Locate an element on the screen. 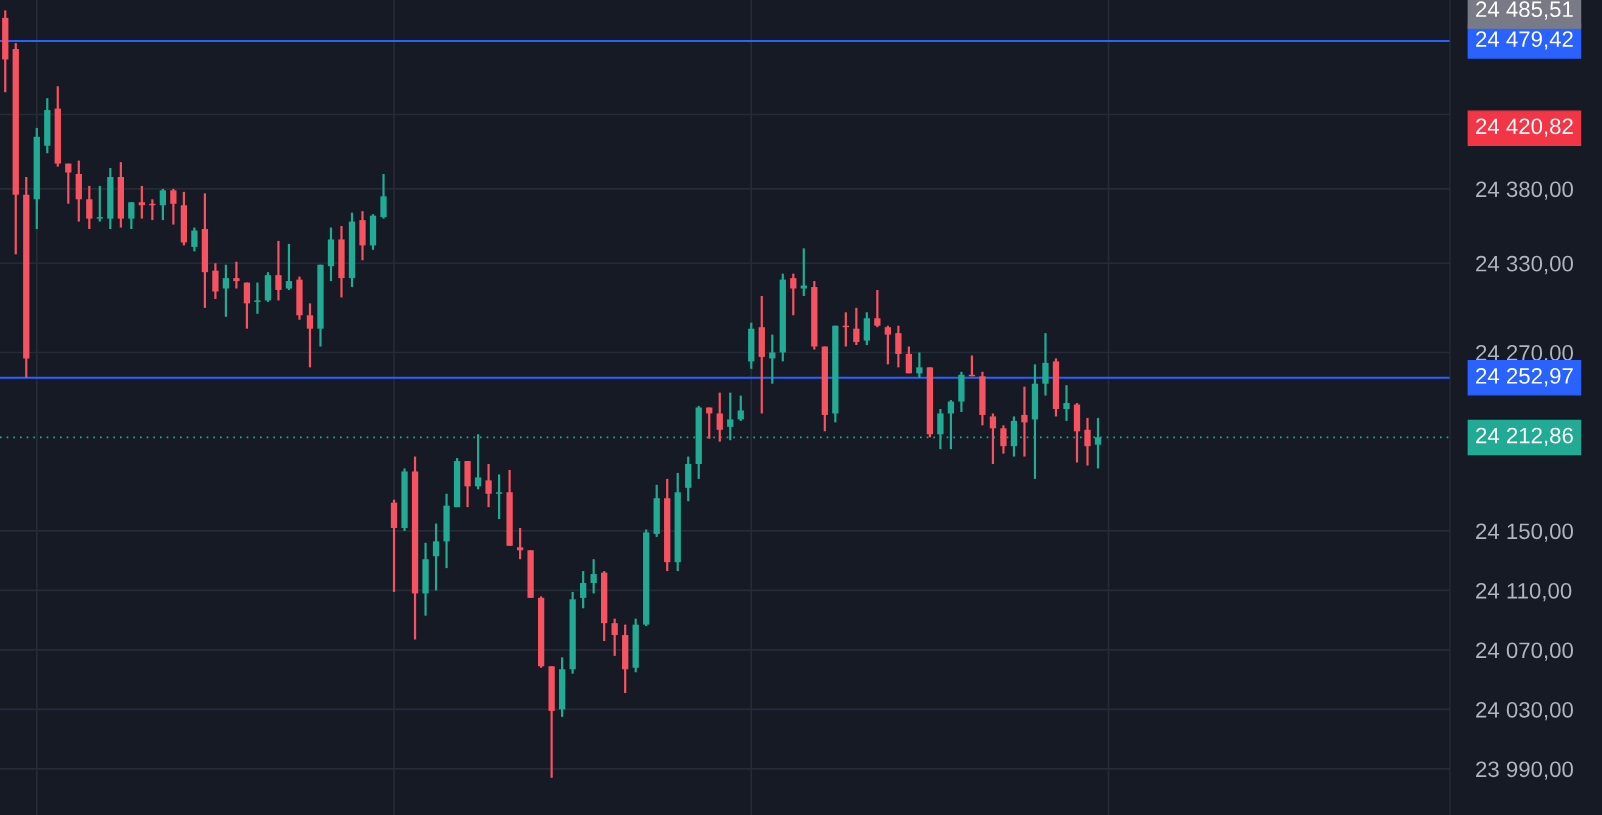 Image resolution: width=1602 pixels, height=815 pixels. y-tick-label: 23 990,00 is located at coordinates (1524, 770).